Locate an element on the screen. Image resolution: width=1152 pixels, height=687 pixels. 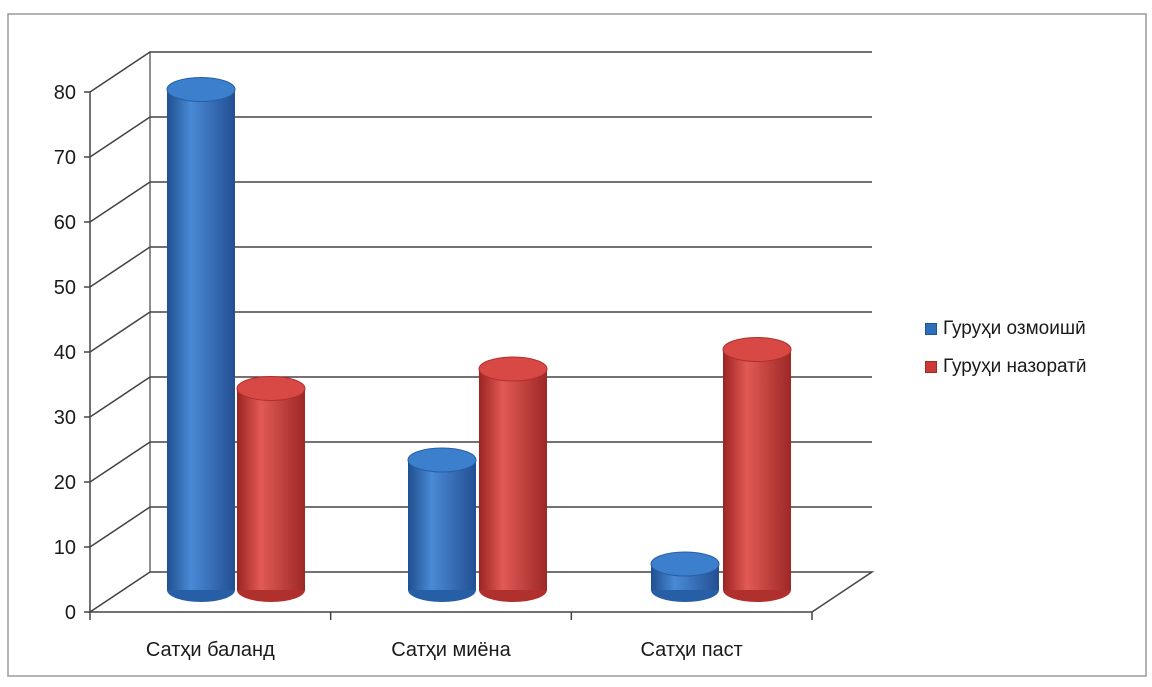
legend: Гуруҳи озмоишӣ Гуруҳи назоратӣ is located at coordinates (1006, 354).